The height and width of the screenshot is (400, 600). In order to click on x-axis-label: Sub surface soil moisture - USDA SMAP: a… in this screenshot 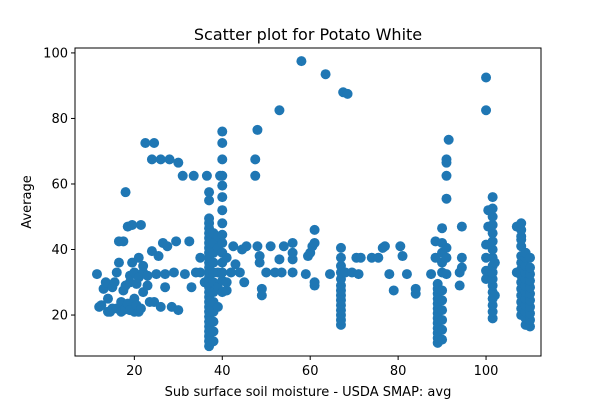, I will do `click(308, 392)`.